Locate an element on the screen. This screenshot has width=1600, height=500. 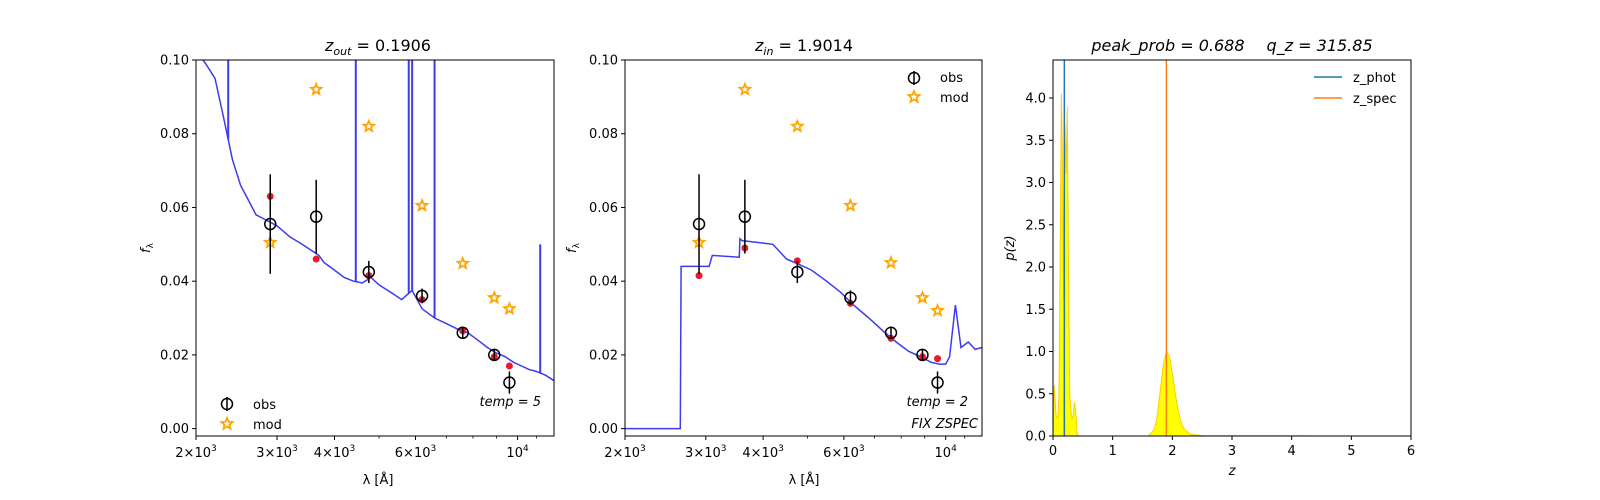
panel3-legend: z_phot z_spec is located at coordinates (1355, 89).